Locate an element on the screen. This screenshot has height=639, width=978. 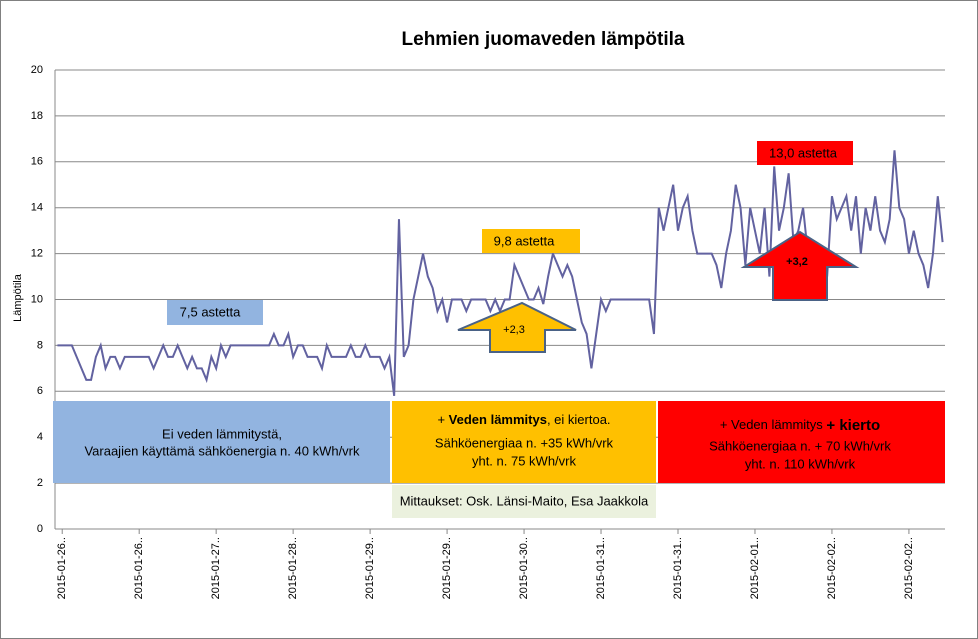
y-tick-label: 14 is located at coordinates (37, 208).